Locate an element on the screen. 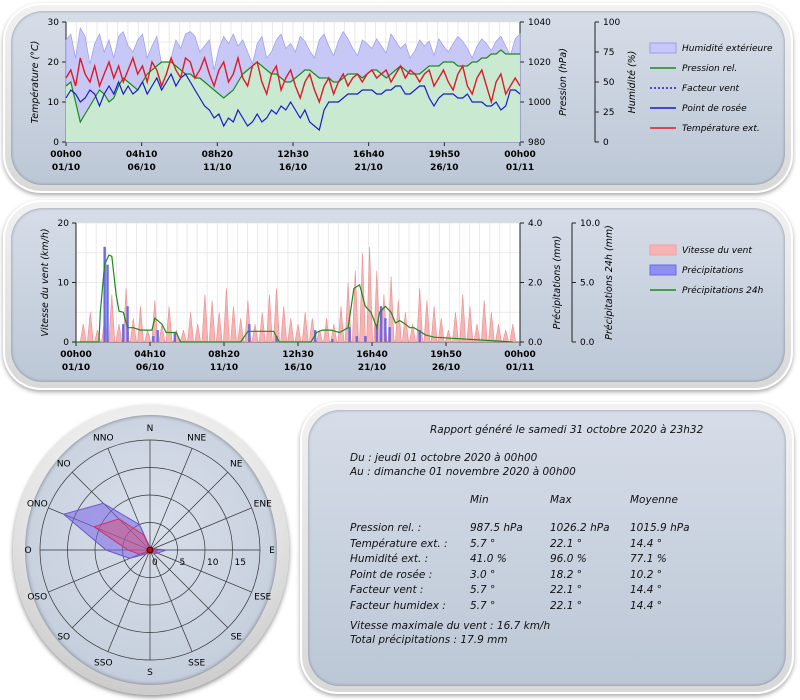 The image size is (800, 700). report-row-min: 3.0 ° is located at coordinates (483, 574).